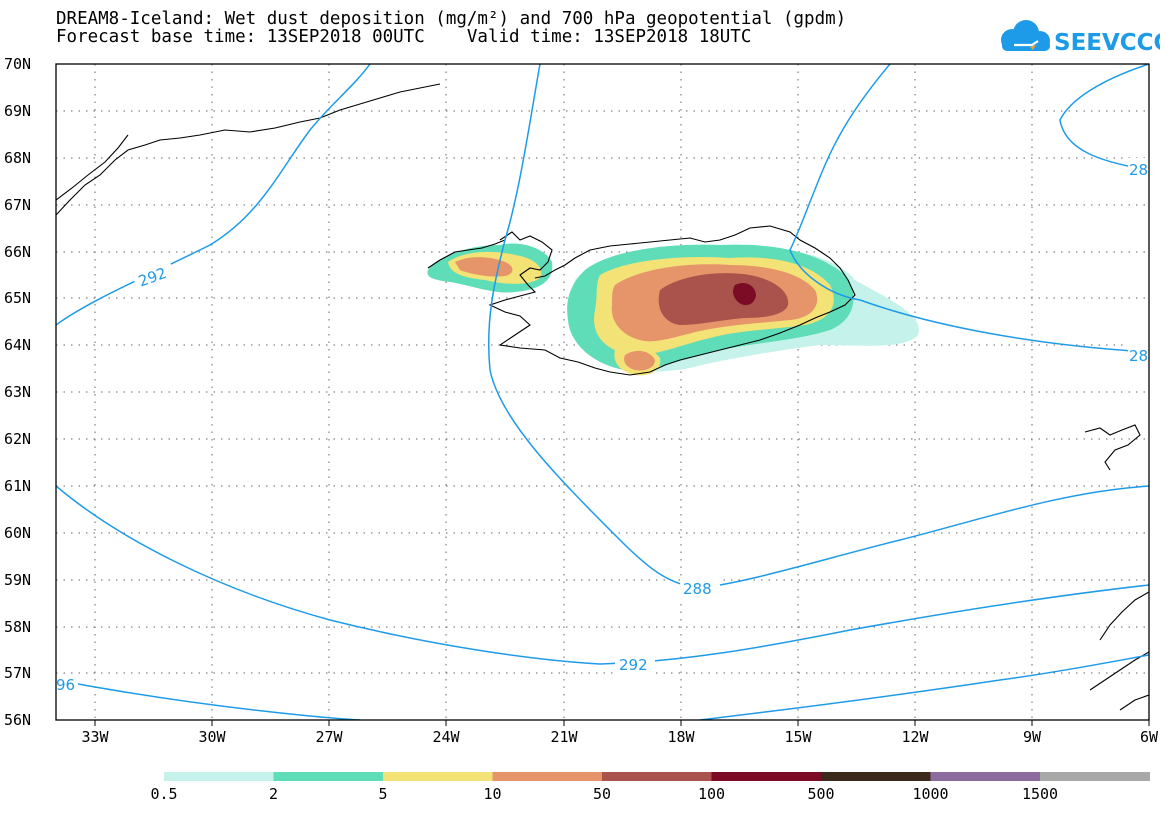  I want to click on lon-label: 24W, so click(446, 737).